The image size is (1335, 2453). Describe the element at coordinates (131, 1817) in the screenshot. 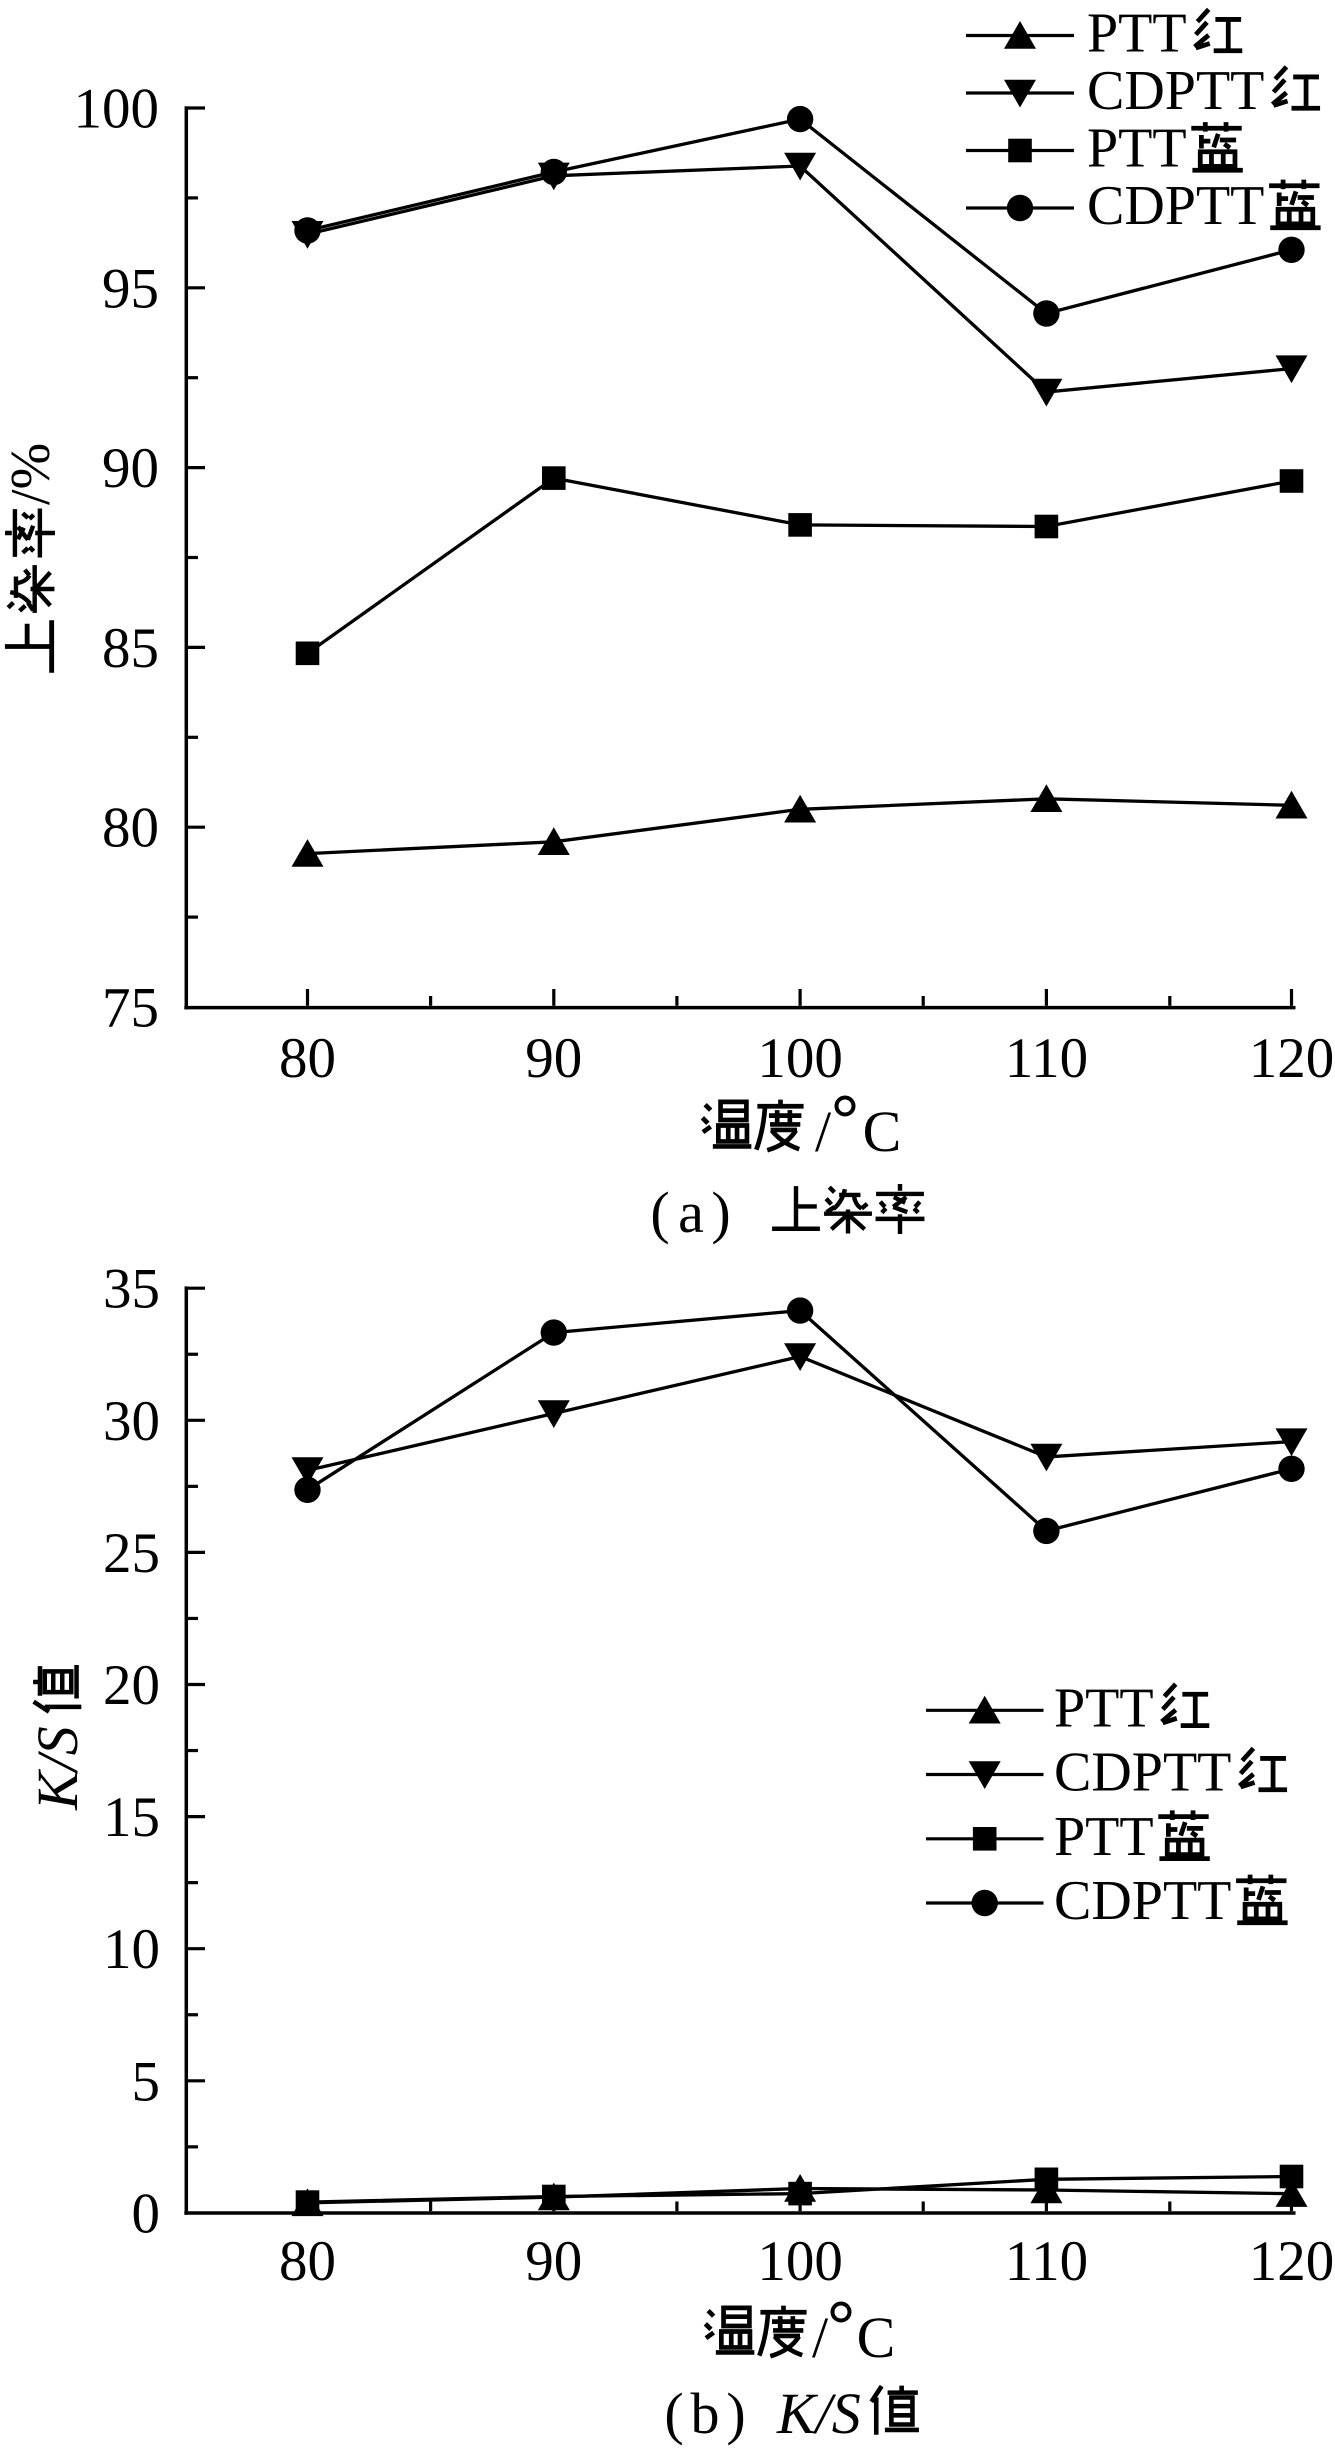

I see `svg-text: 15` at that location.